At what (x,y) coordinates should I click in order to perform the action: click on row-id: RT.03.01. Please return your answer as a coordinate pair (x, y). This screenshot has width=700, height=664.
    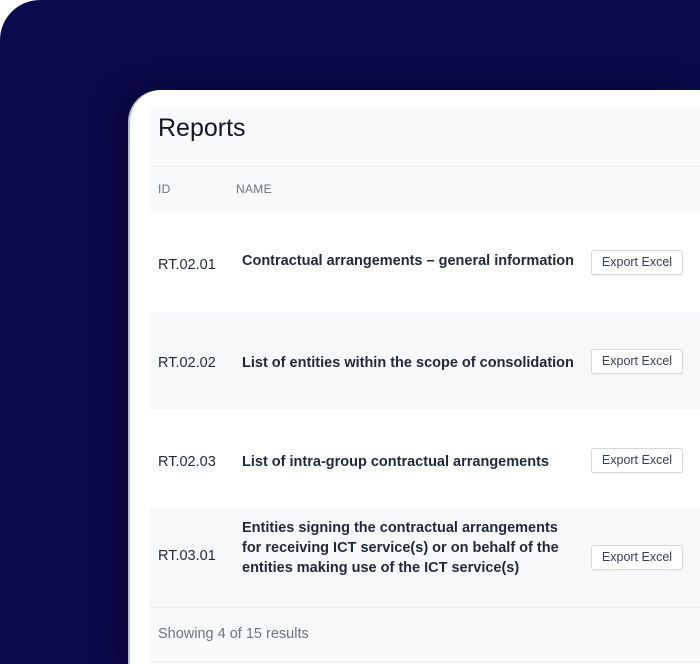
    Looking at the image, I should click on (187, 556).